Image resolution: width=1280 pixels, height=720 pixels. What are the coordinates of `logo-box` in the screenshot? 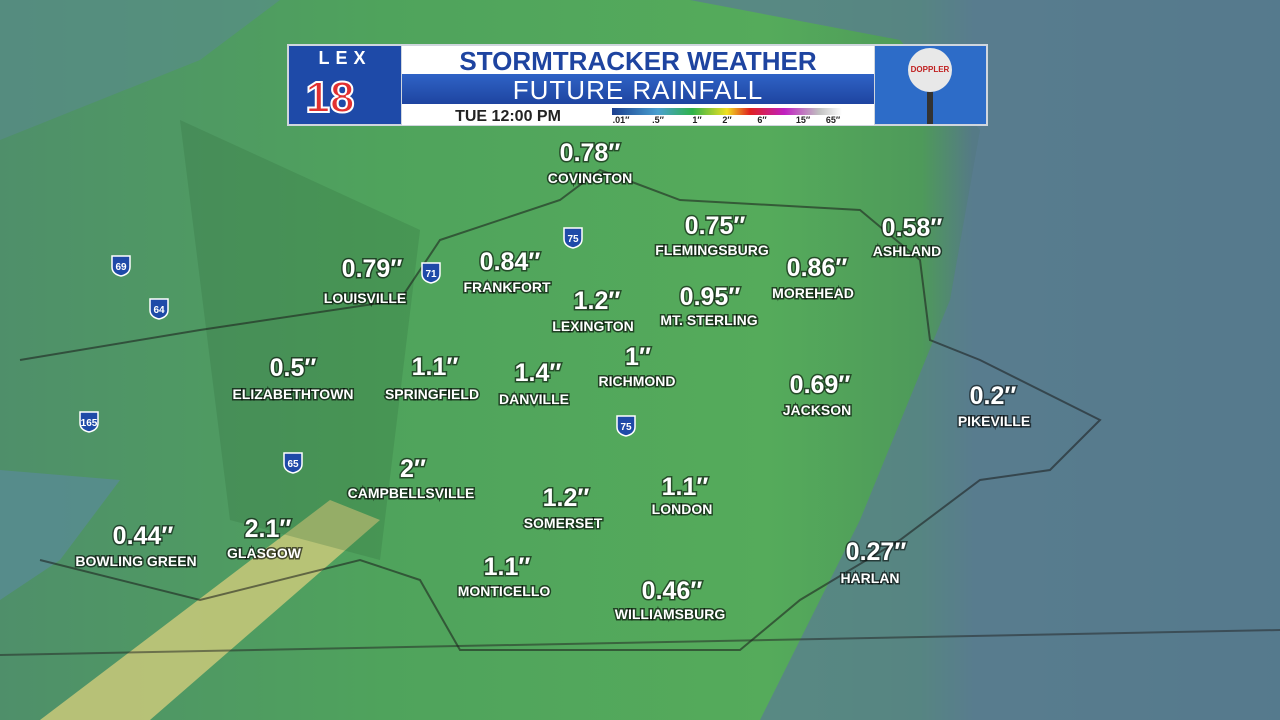 It's located at (345, 85).